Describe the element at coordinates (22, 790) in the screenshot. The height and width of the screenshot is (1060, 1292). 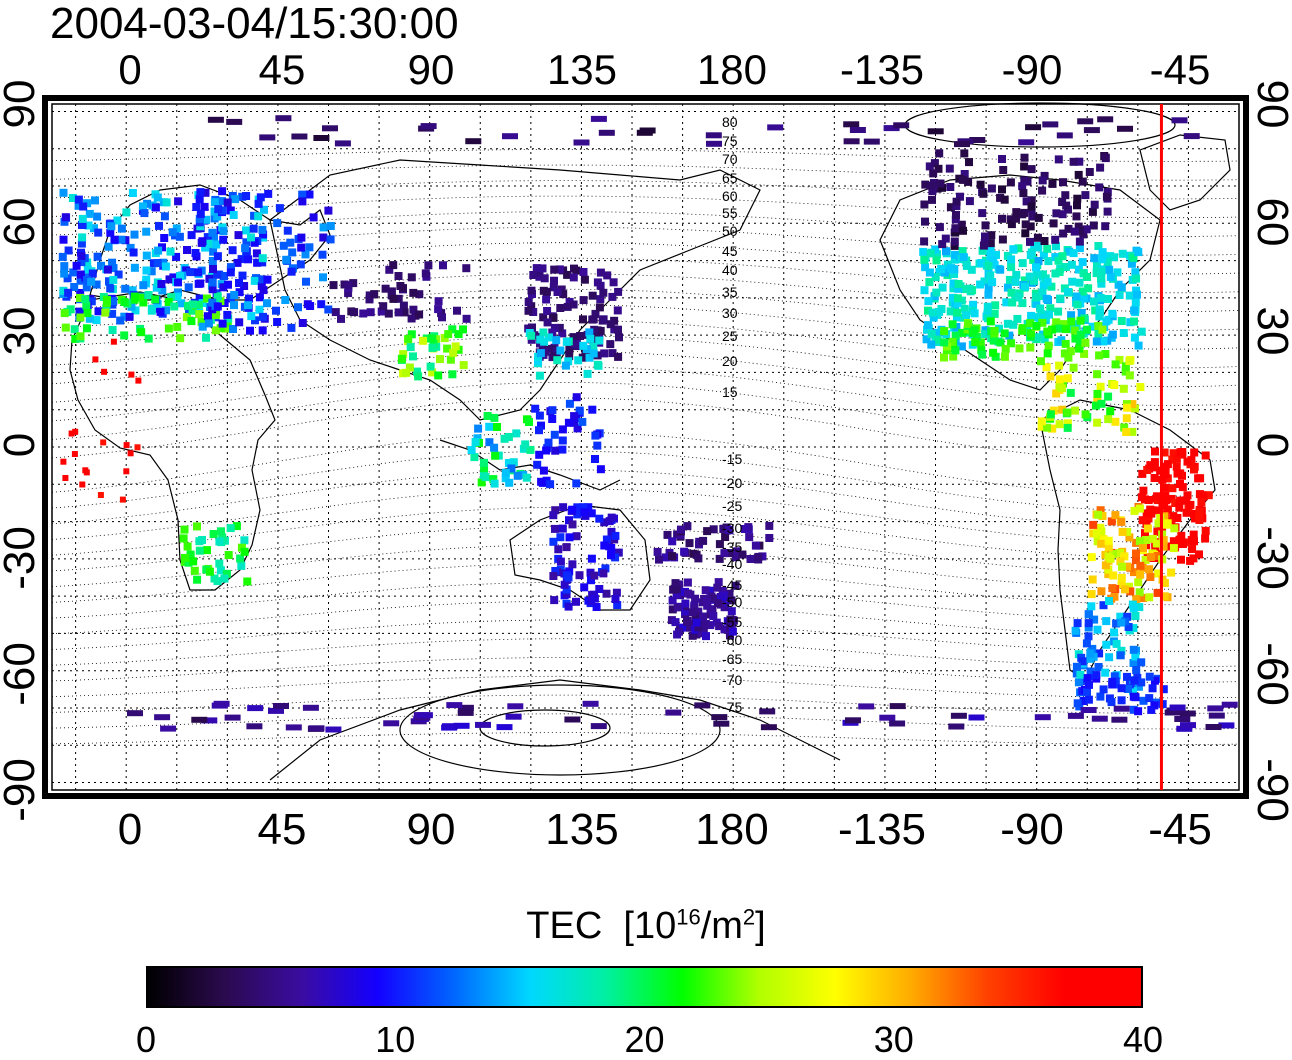
I see `left-y-tick-label: -90` at that location.